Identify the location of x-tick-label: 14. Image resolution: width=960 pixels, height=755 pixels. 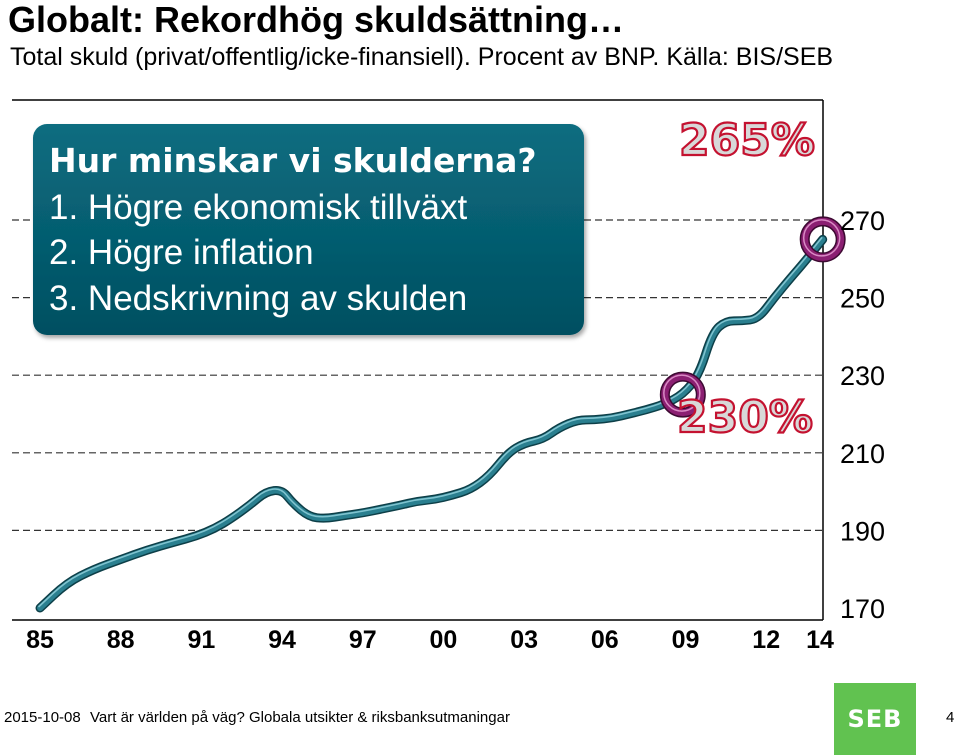
(820, 640).